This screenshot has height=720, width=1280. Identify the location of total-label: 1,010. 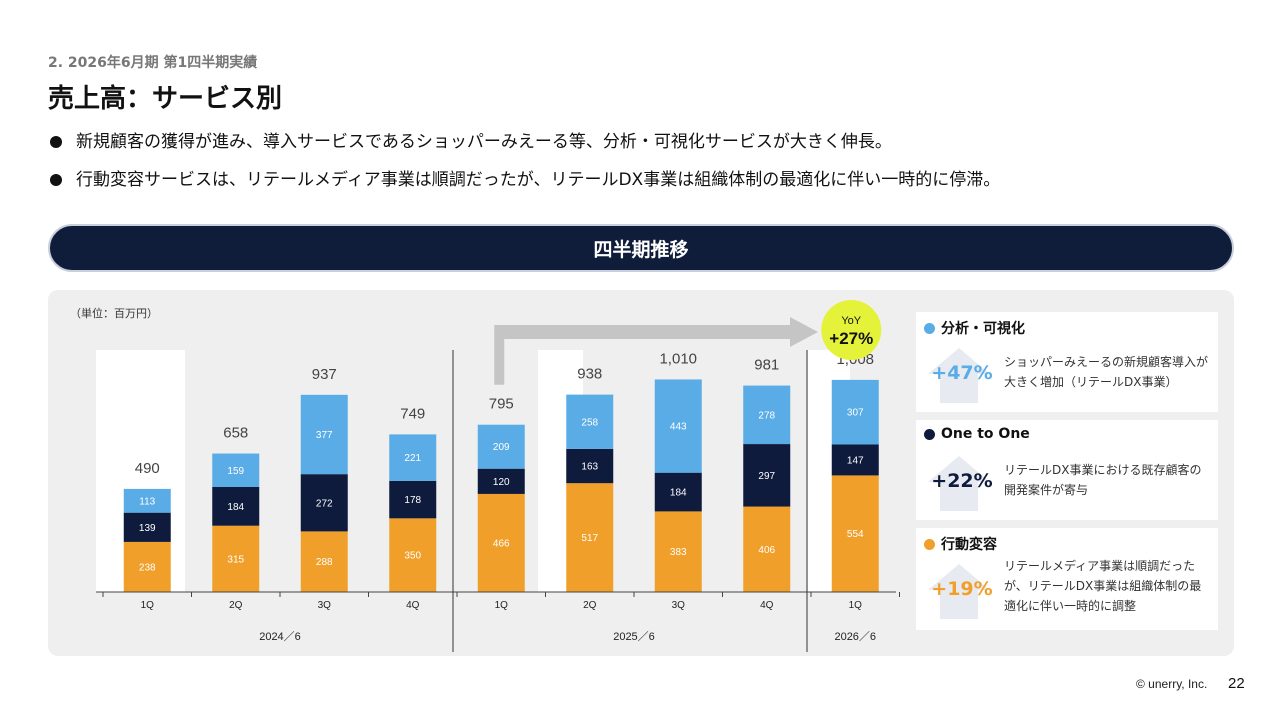
(678, 358).